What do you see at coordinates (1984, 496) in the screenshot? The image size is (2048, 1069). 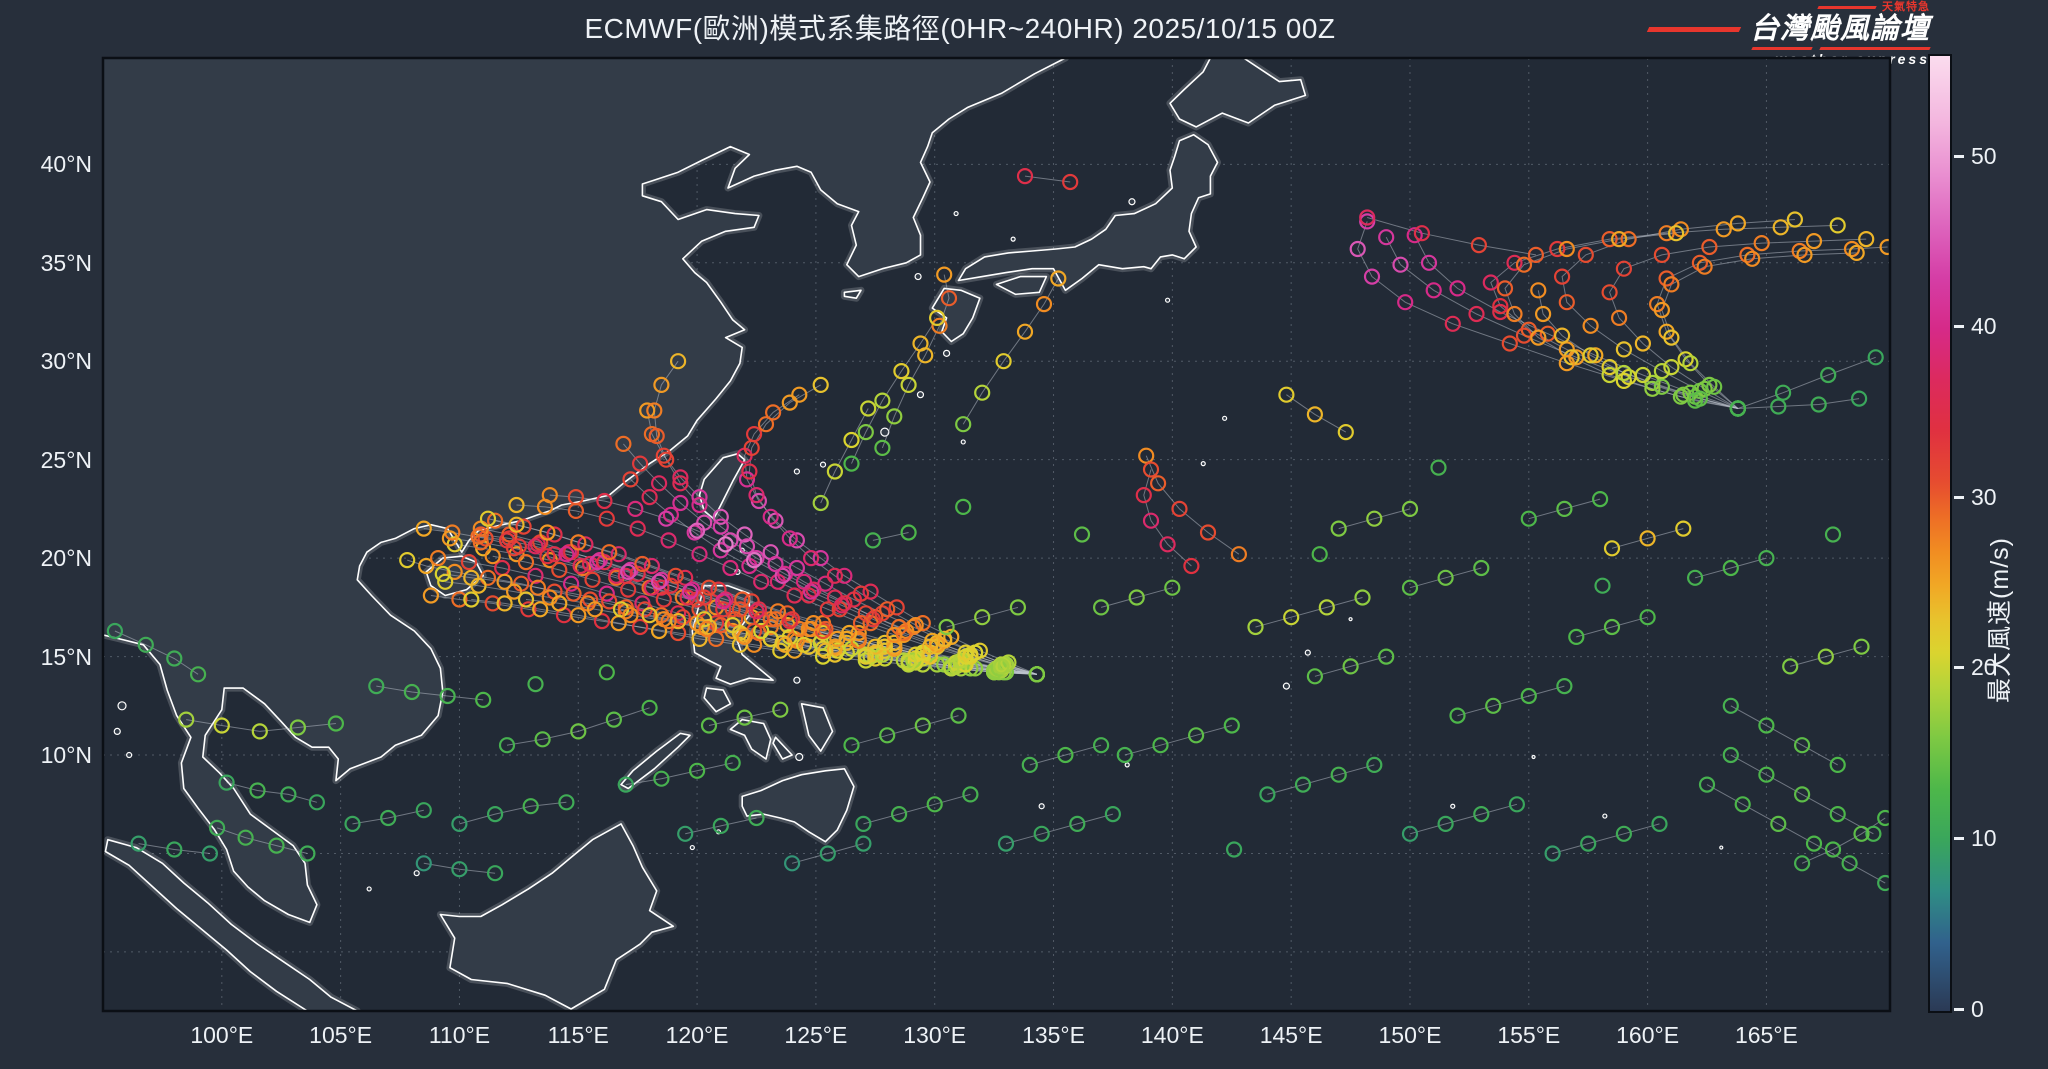 I see `colorbar-tick-value: 30` at bounding box center [1984, 496].